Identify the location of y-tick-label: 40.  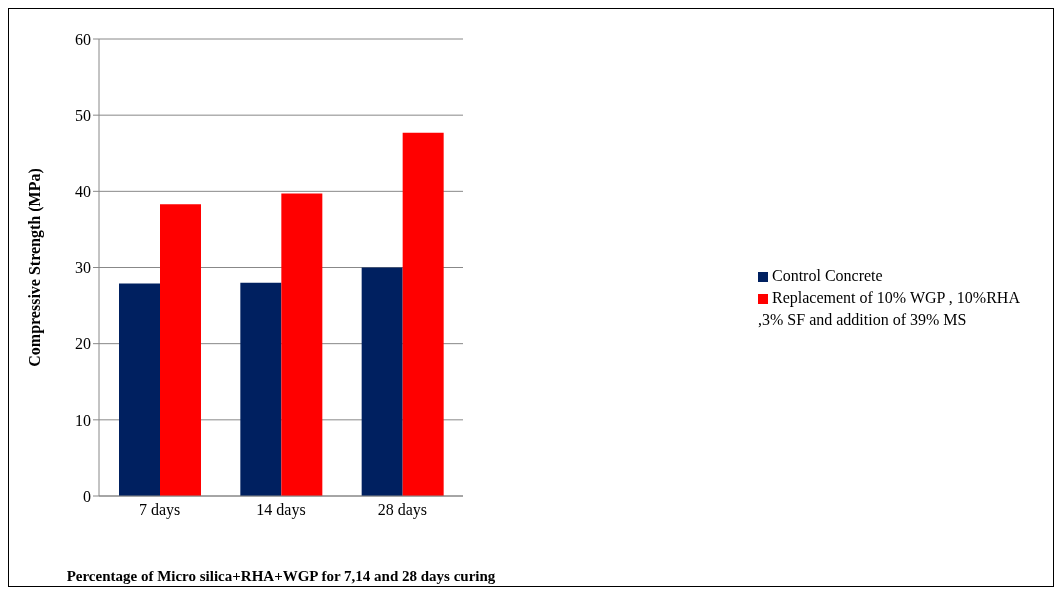
(83, 192).